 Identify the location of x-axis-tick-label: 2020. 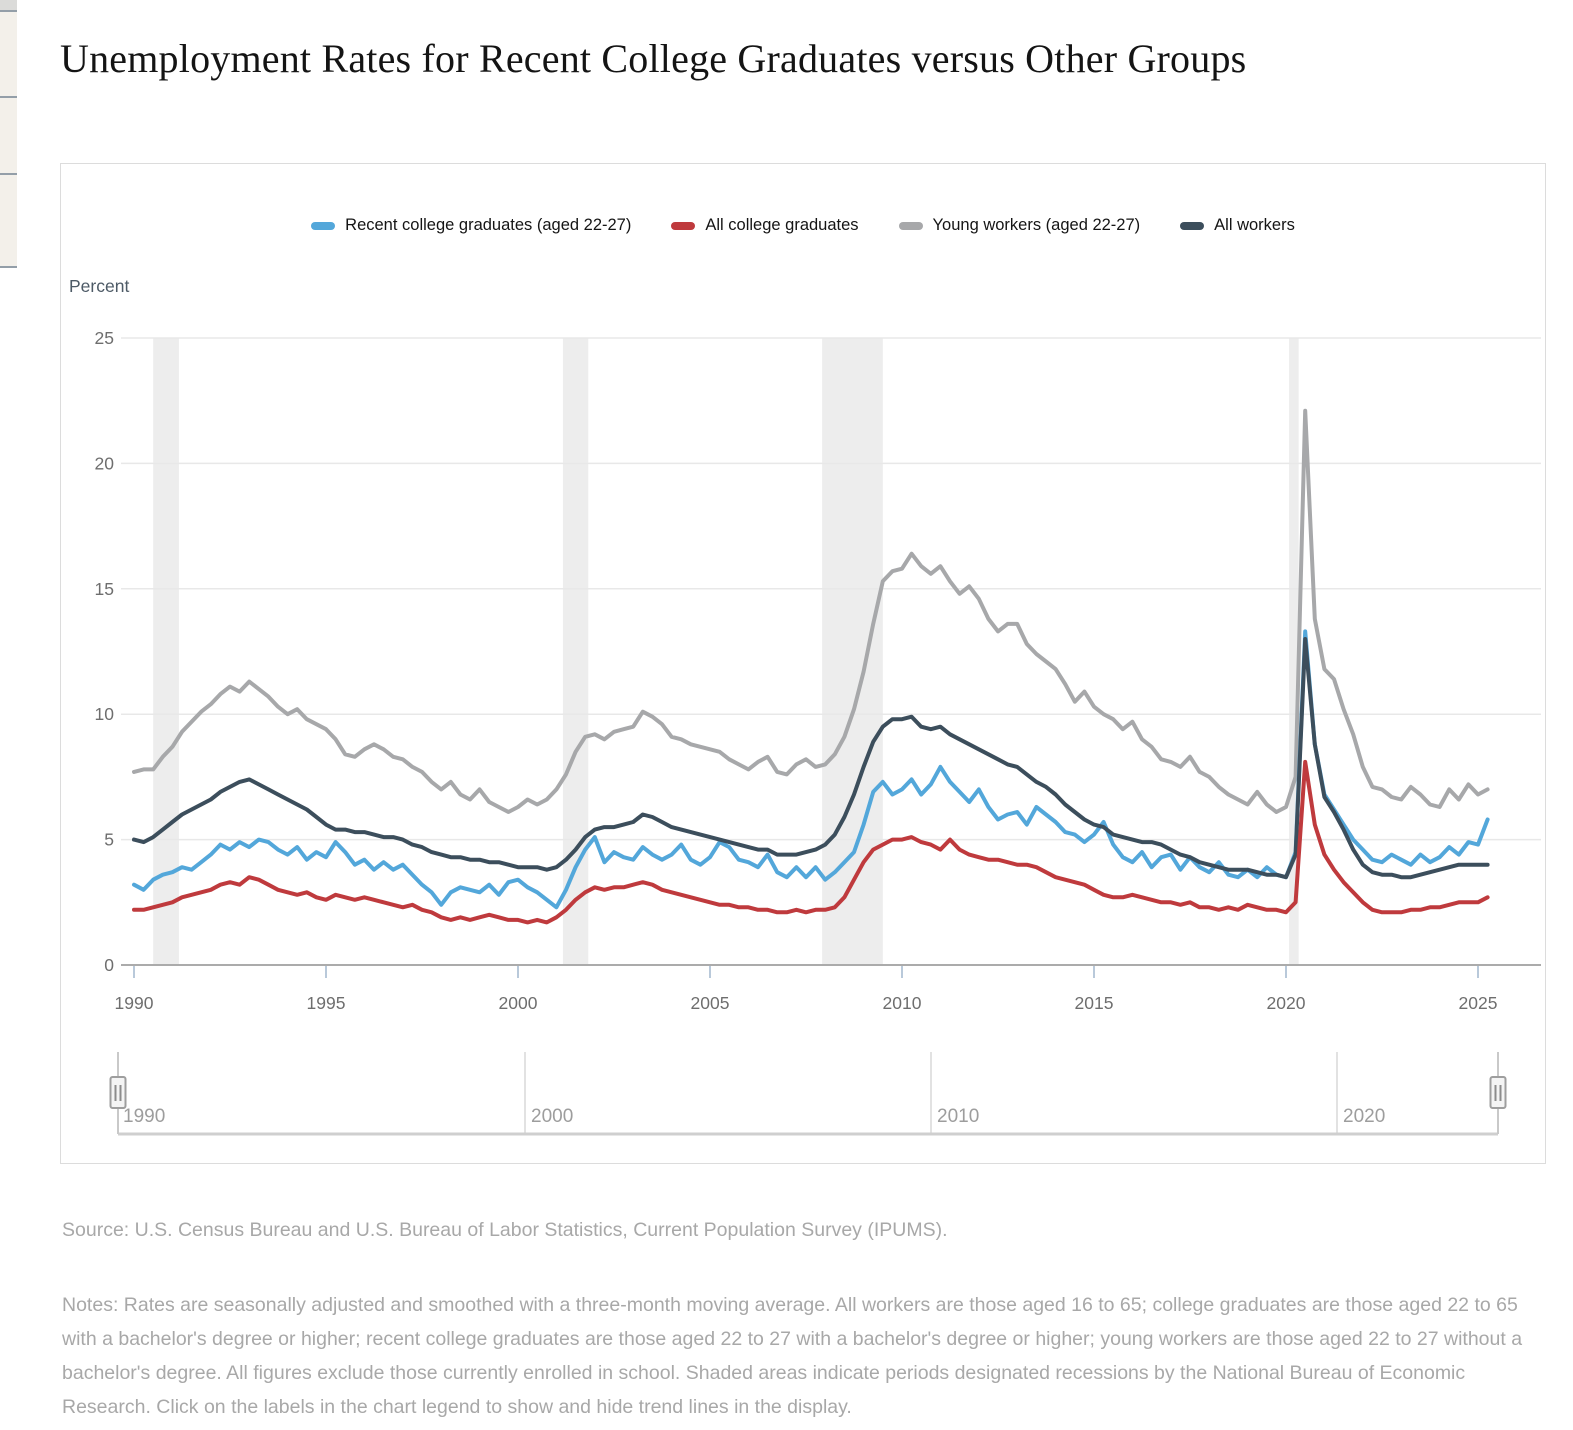
(1286, 1003).